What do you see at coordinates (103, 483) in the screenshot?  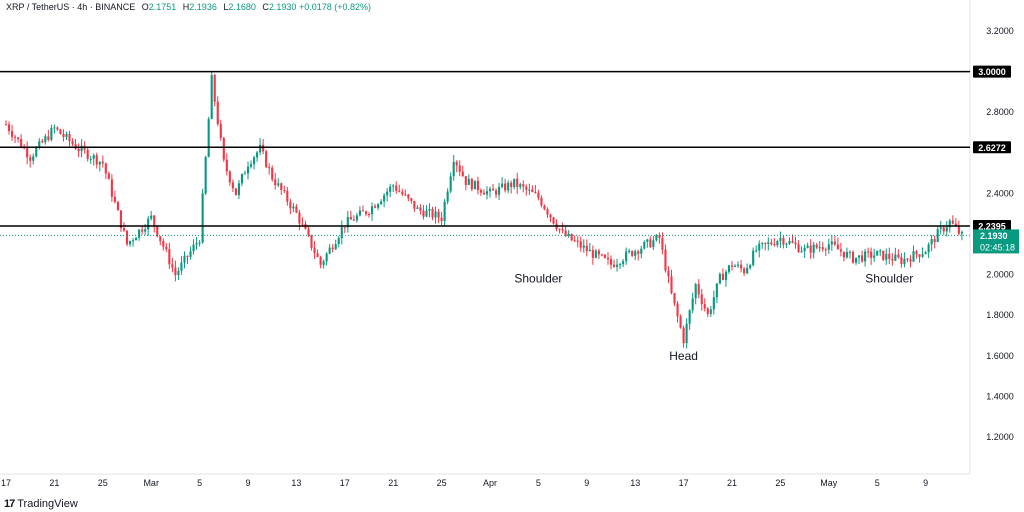 I see `x-tick-label: 25` at bounding box center [103, 483].